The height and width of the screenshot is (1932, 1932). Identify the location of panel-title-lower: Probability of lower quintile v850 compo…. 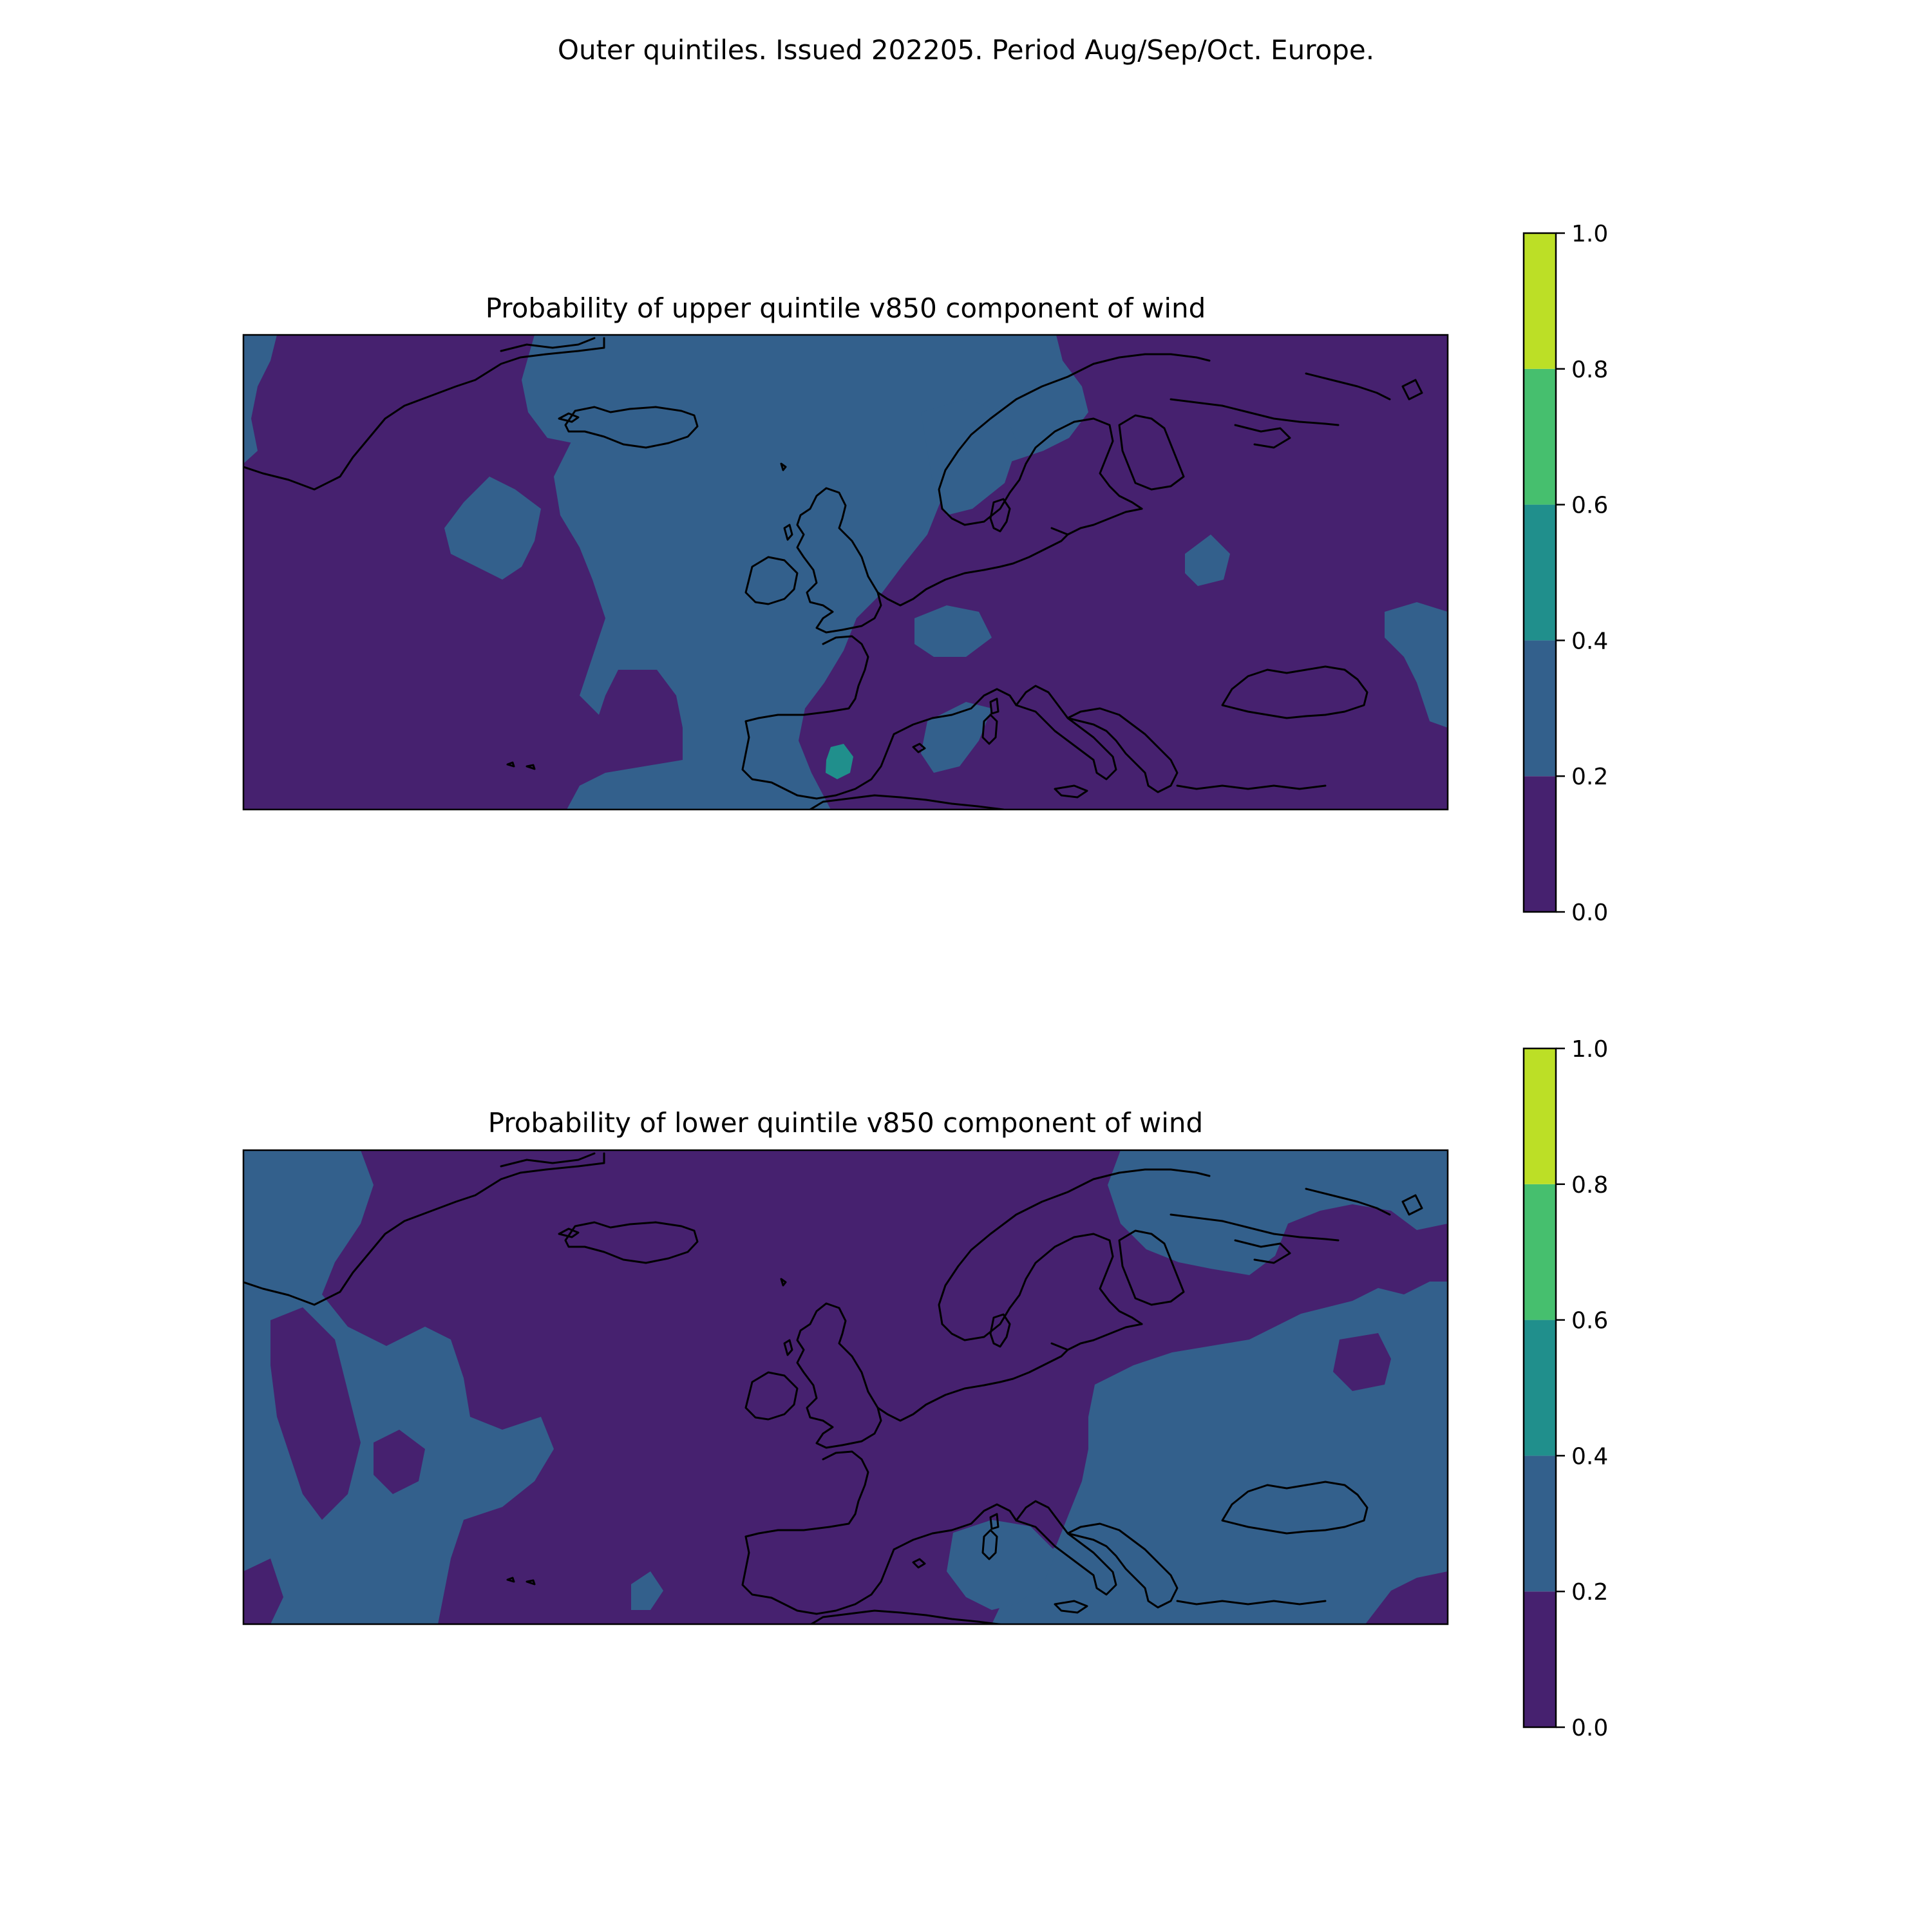
(846, 1123).